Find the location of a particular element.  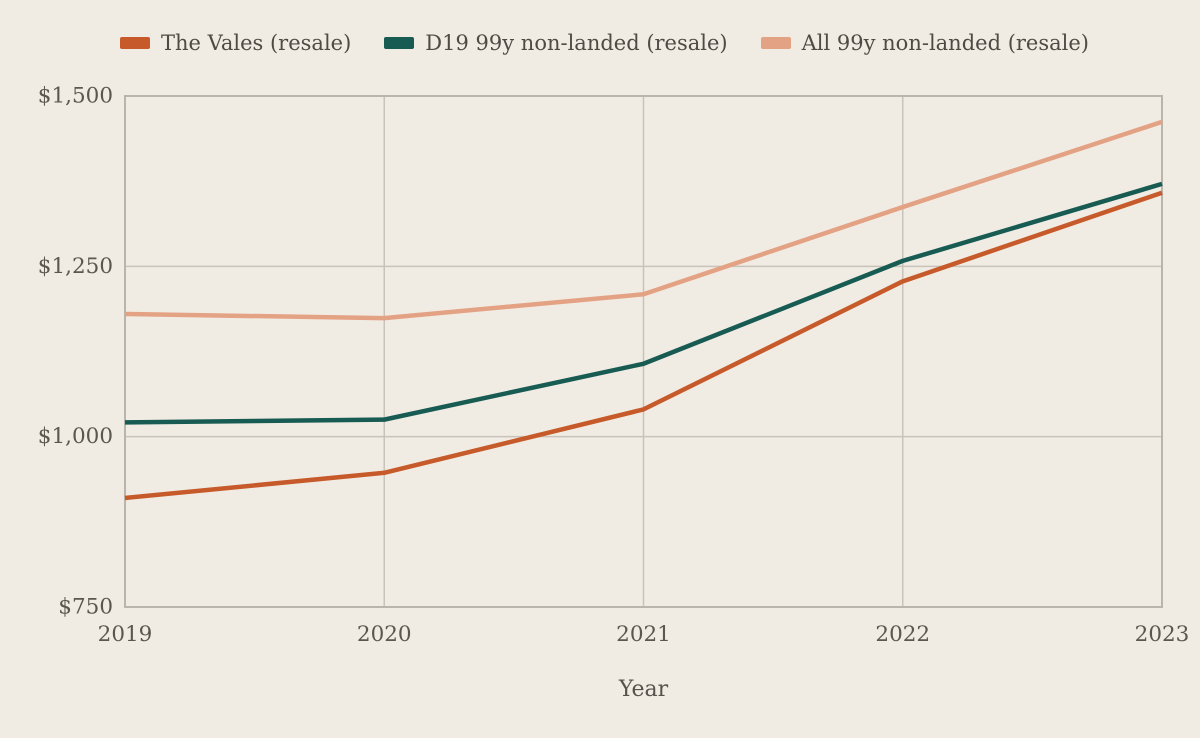

y-tick-label: $750 is located at coordinates (85, 607).